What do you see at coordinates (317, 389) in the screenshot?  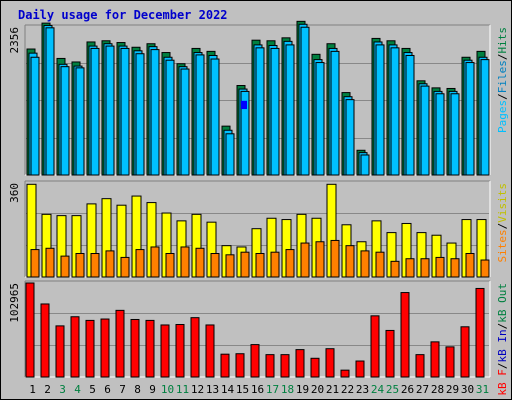 I see `x-tick-label: 20` at bounding box center [317, 389].